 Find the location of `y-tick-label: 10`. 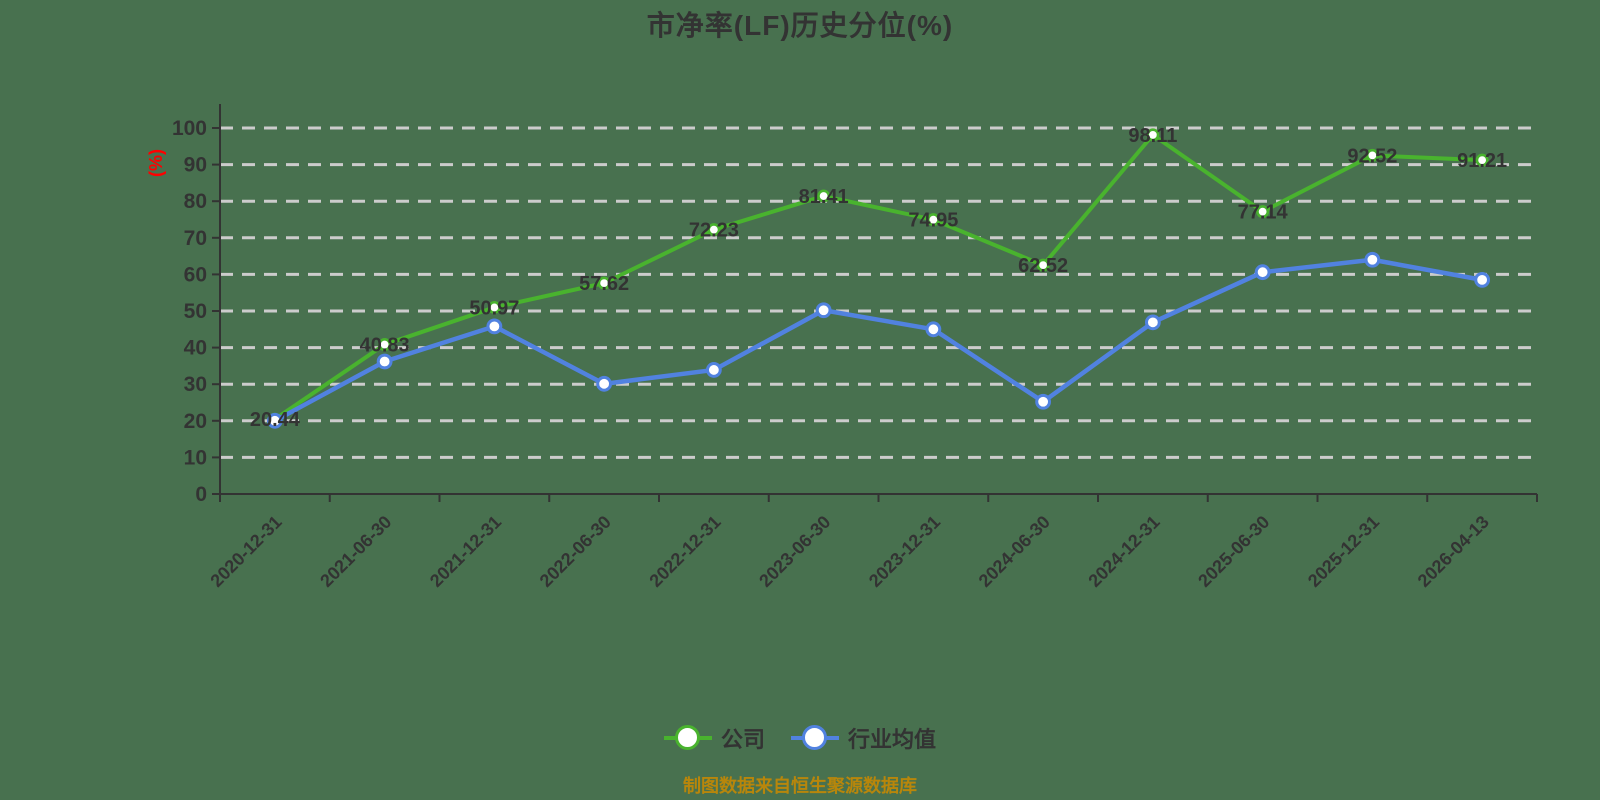

y-tick-label: 10 is located at coordinates (195, 457).